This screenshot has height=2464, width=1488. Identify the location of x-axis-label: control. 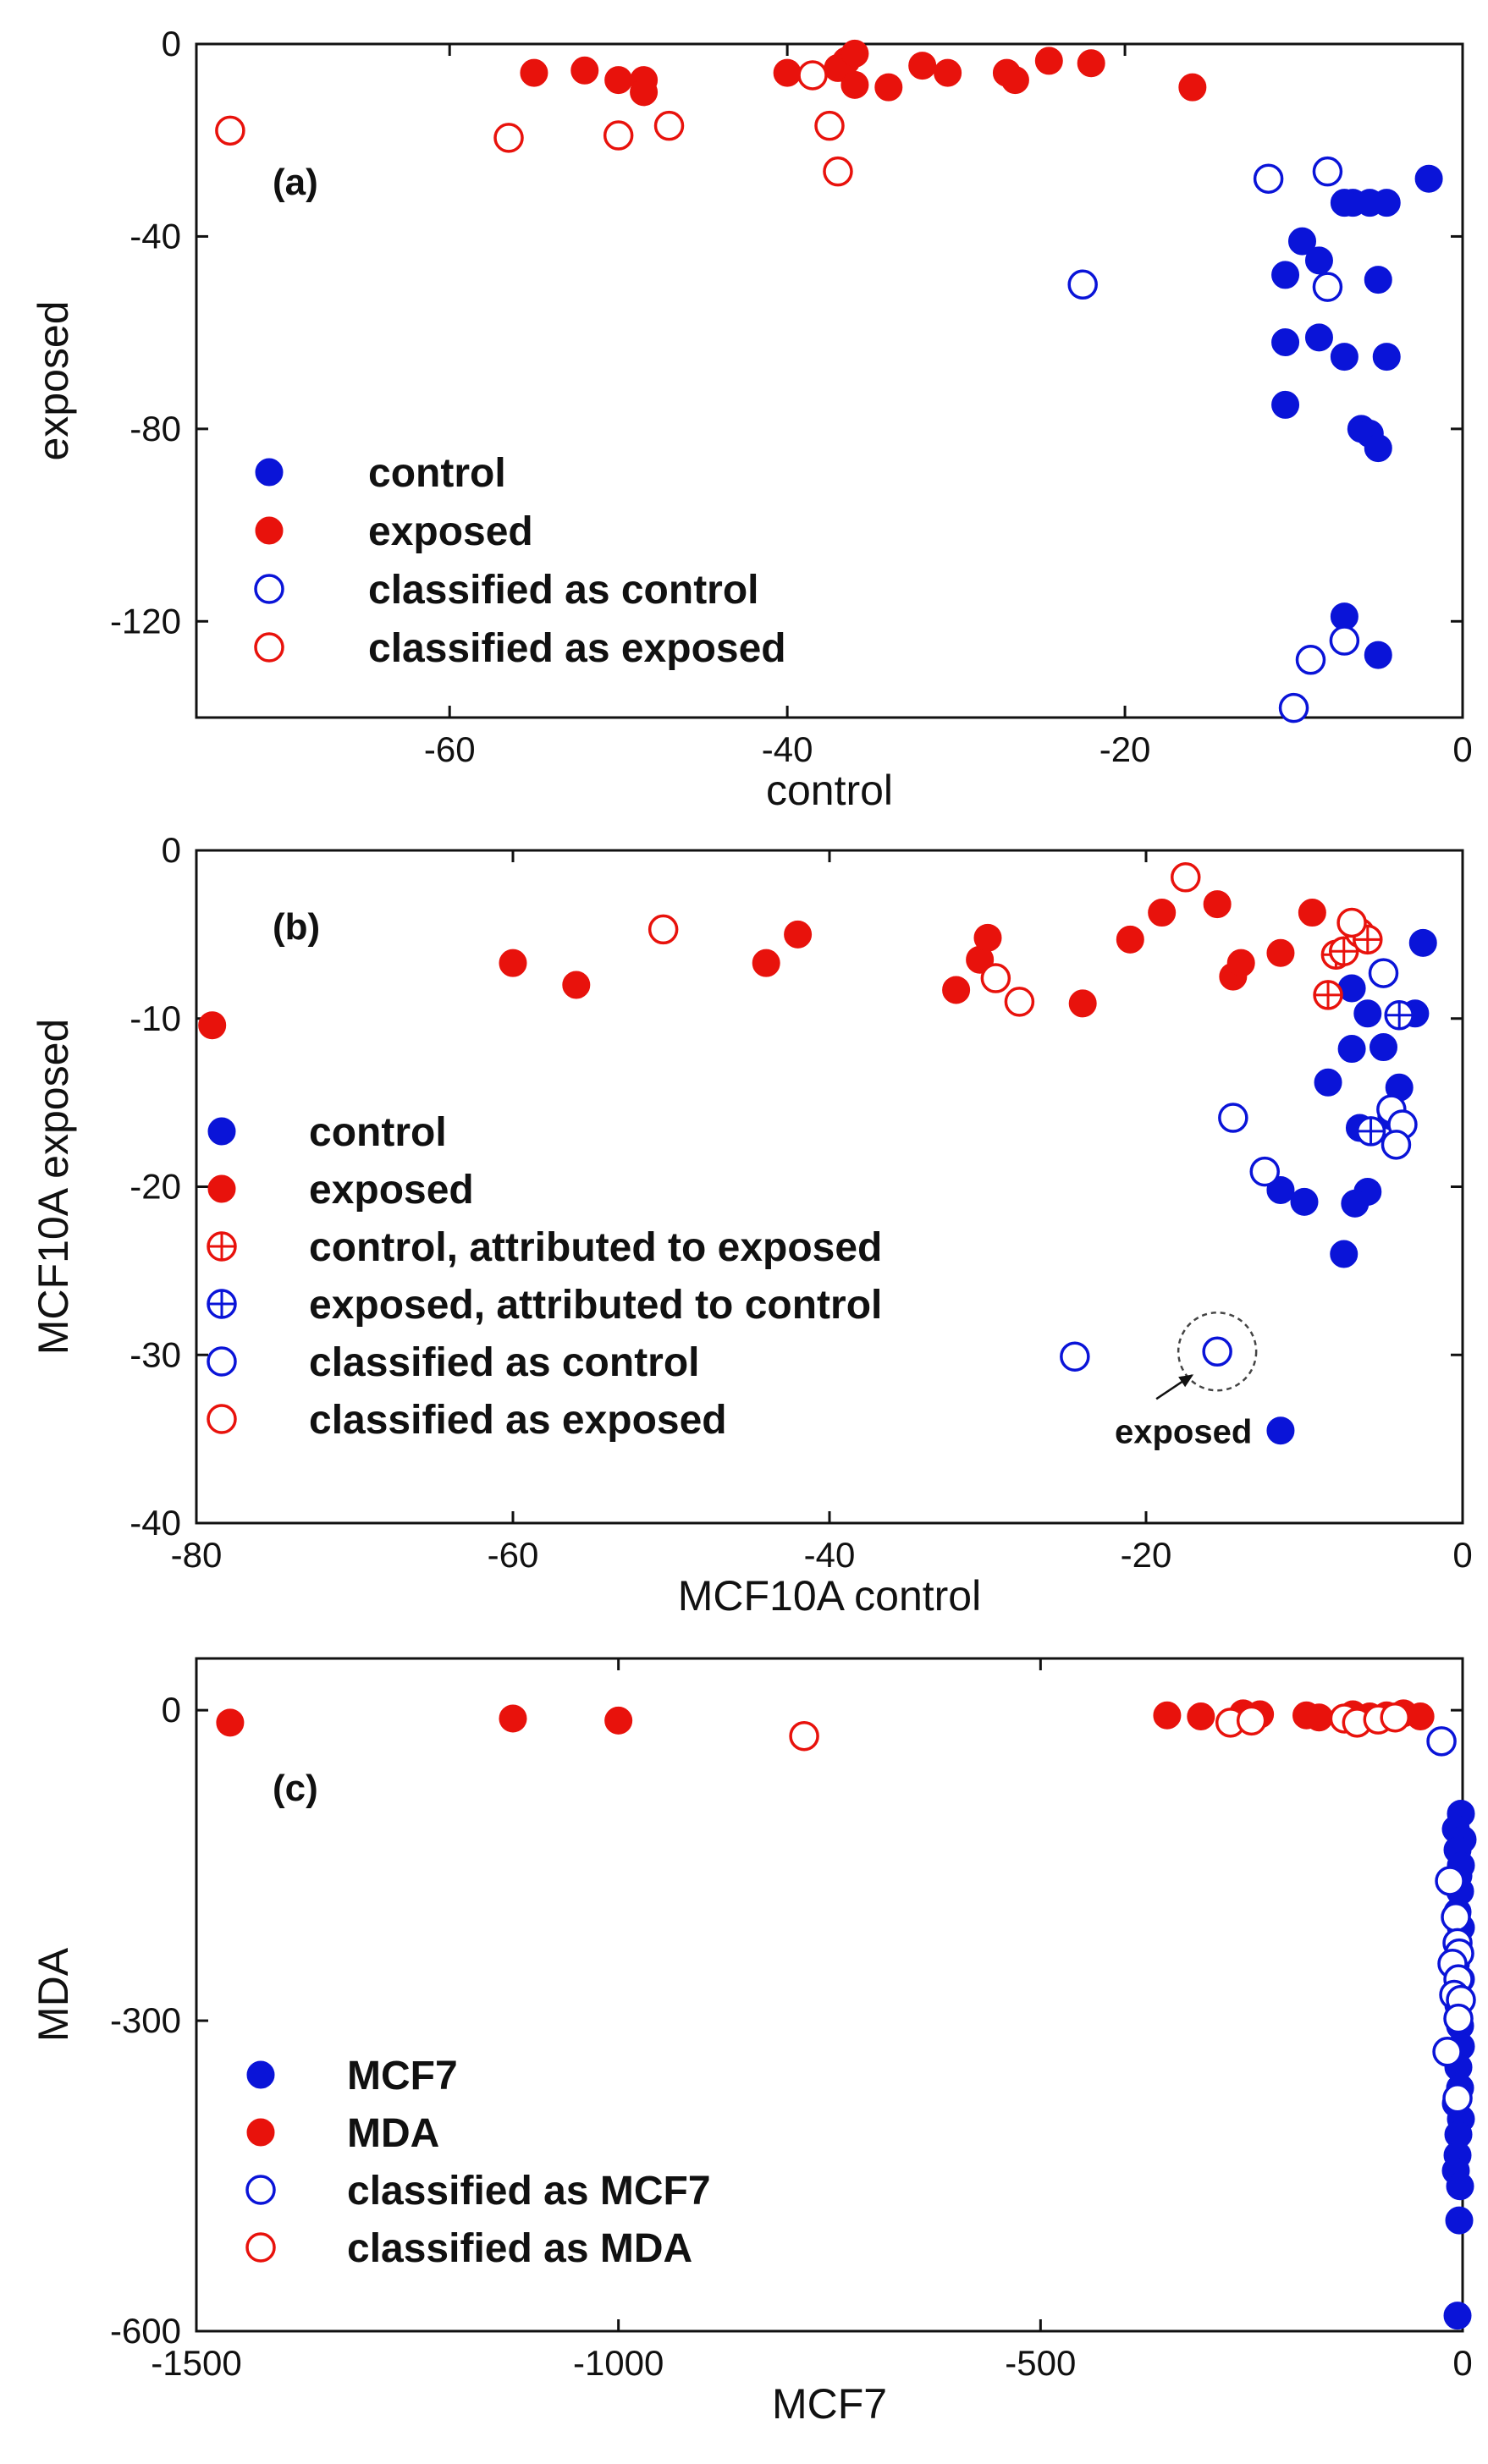
(829, 790).